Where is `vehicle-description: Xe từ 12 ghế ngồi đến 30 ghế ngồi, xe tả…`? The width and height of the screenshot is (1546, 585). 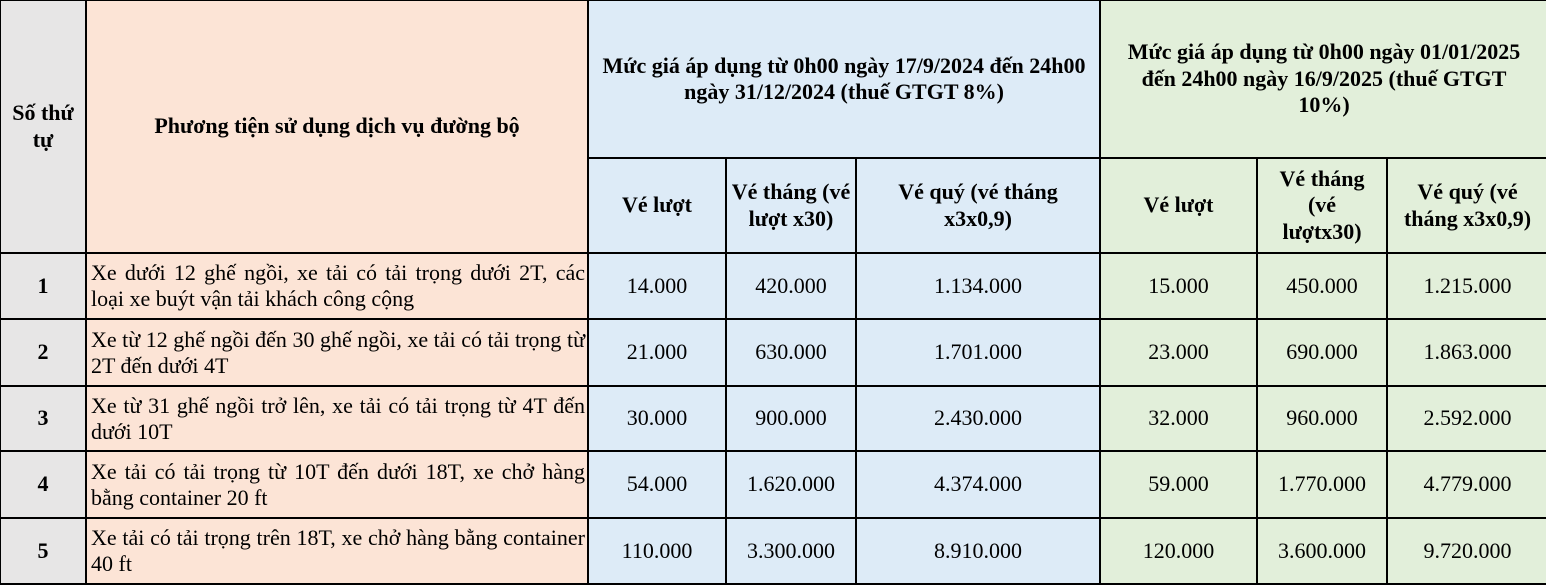 vehicle-description: Xe từ 12 ghế ngồi đến 30 ghế ngồi, xe tả… is located at coordinates (337, 352).